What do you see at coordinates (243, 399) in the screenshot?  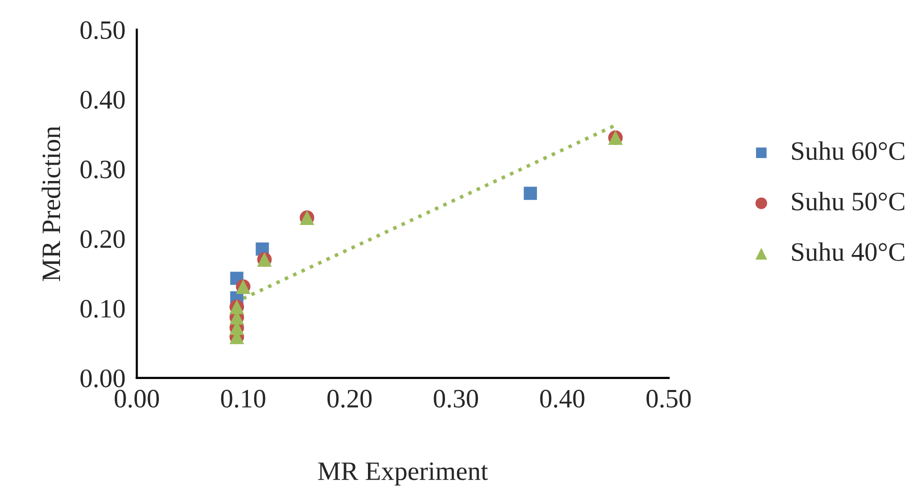 I see `x-tick-label: 0.10` at bounding box center [243, 399].